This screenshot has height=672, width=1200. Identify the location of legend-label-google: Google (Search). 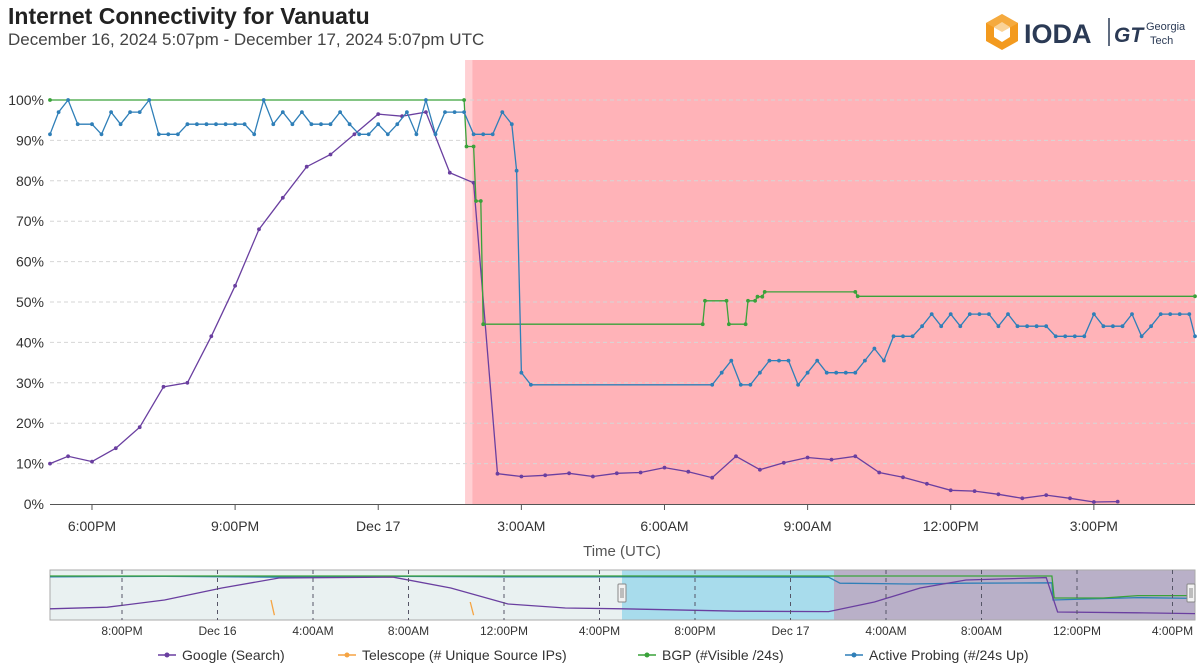
(233, 655).